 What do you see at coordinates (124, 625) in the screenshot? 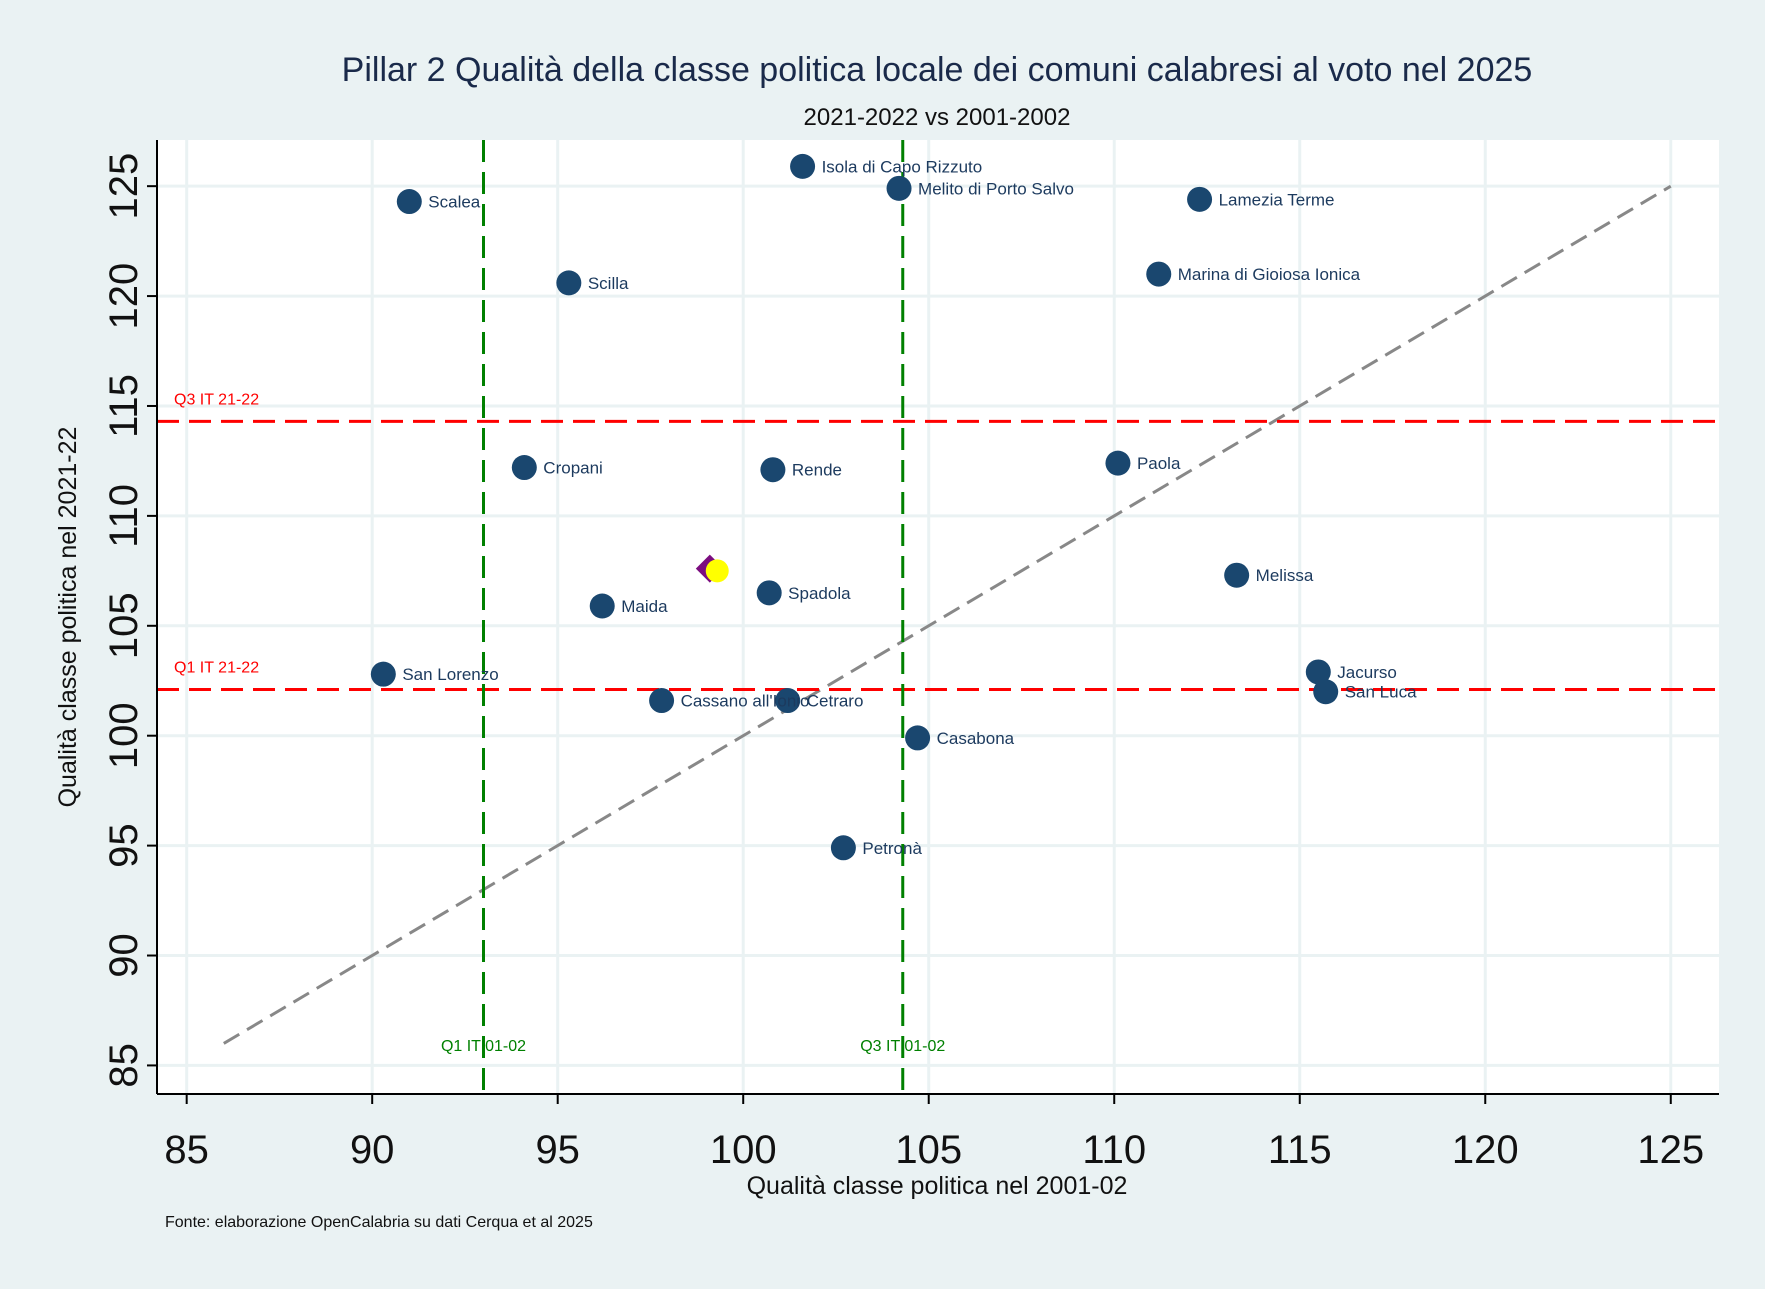
I see `y-tick-label: 105` at bounding box center [124, 625].